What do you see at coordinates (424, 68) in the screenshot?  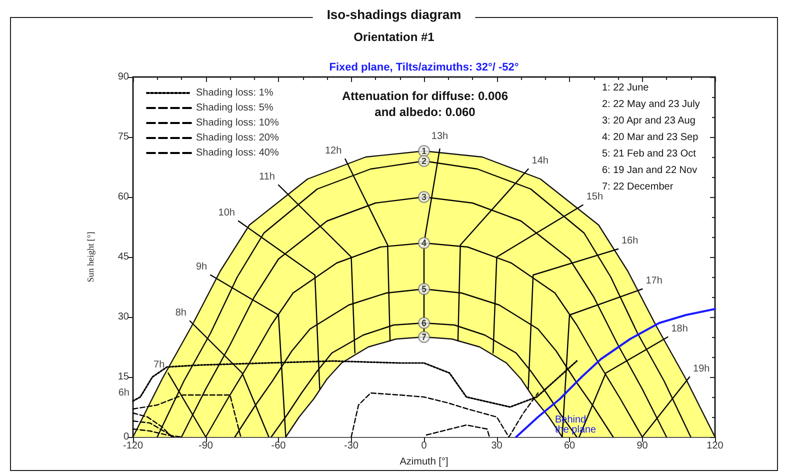 I see `text: Fixed plane, Tilts/azimuths: 32°/ -52°` at bounding box center [424, 68].